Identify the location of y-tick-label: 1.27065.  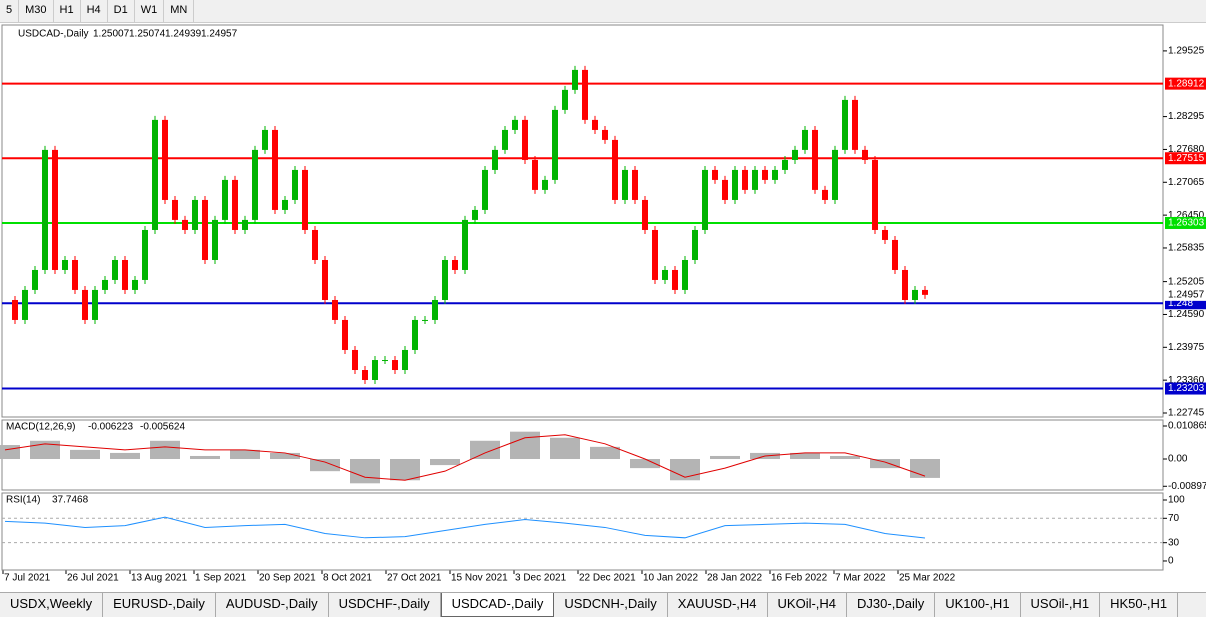
(1186, 182).